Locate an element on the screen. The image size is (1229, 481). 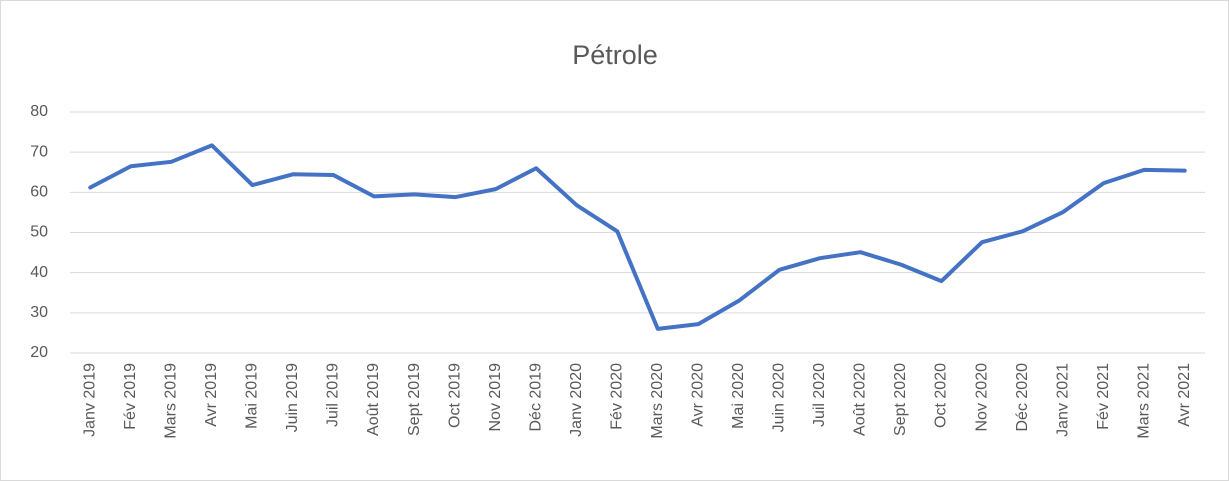
x-tick-label: Mai 2020 is located at coordinates (738, 396).